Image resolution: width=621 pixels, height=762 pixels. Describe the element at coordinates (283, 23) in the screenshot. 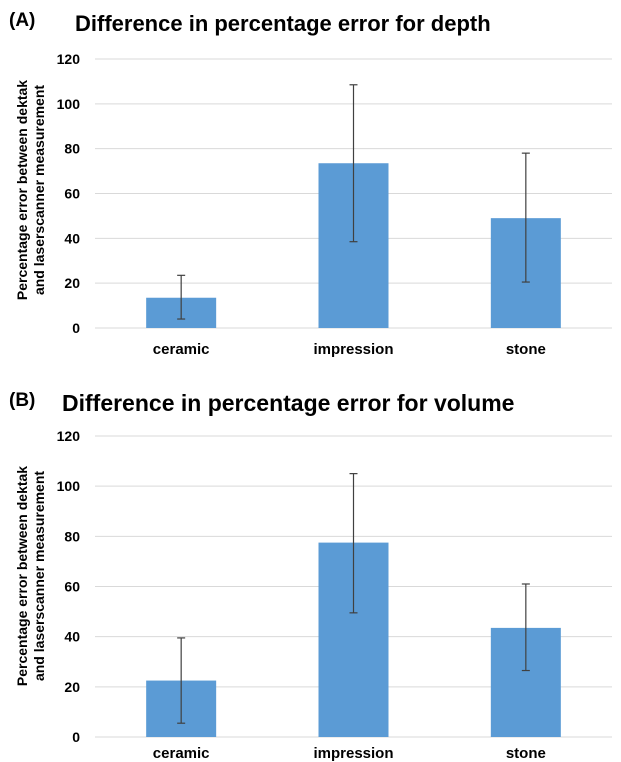

I see `chart-title: Difference in percentage error for depth` at that location.